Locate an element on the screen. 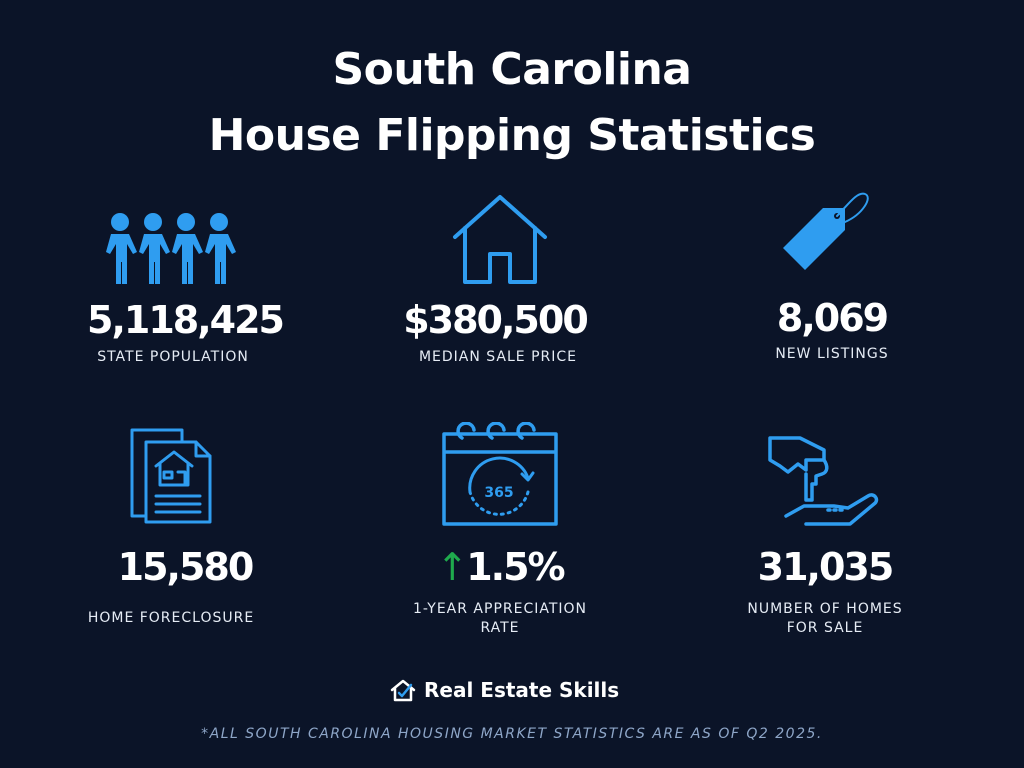  stat-label-population: STATE POPULATION is located at coordinates (173, 357).